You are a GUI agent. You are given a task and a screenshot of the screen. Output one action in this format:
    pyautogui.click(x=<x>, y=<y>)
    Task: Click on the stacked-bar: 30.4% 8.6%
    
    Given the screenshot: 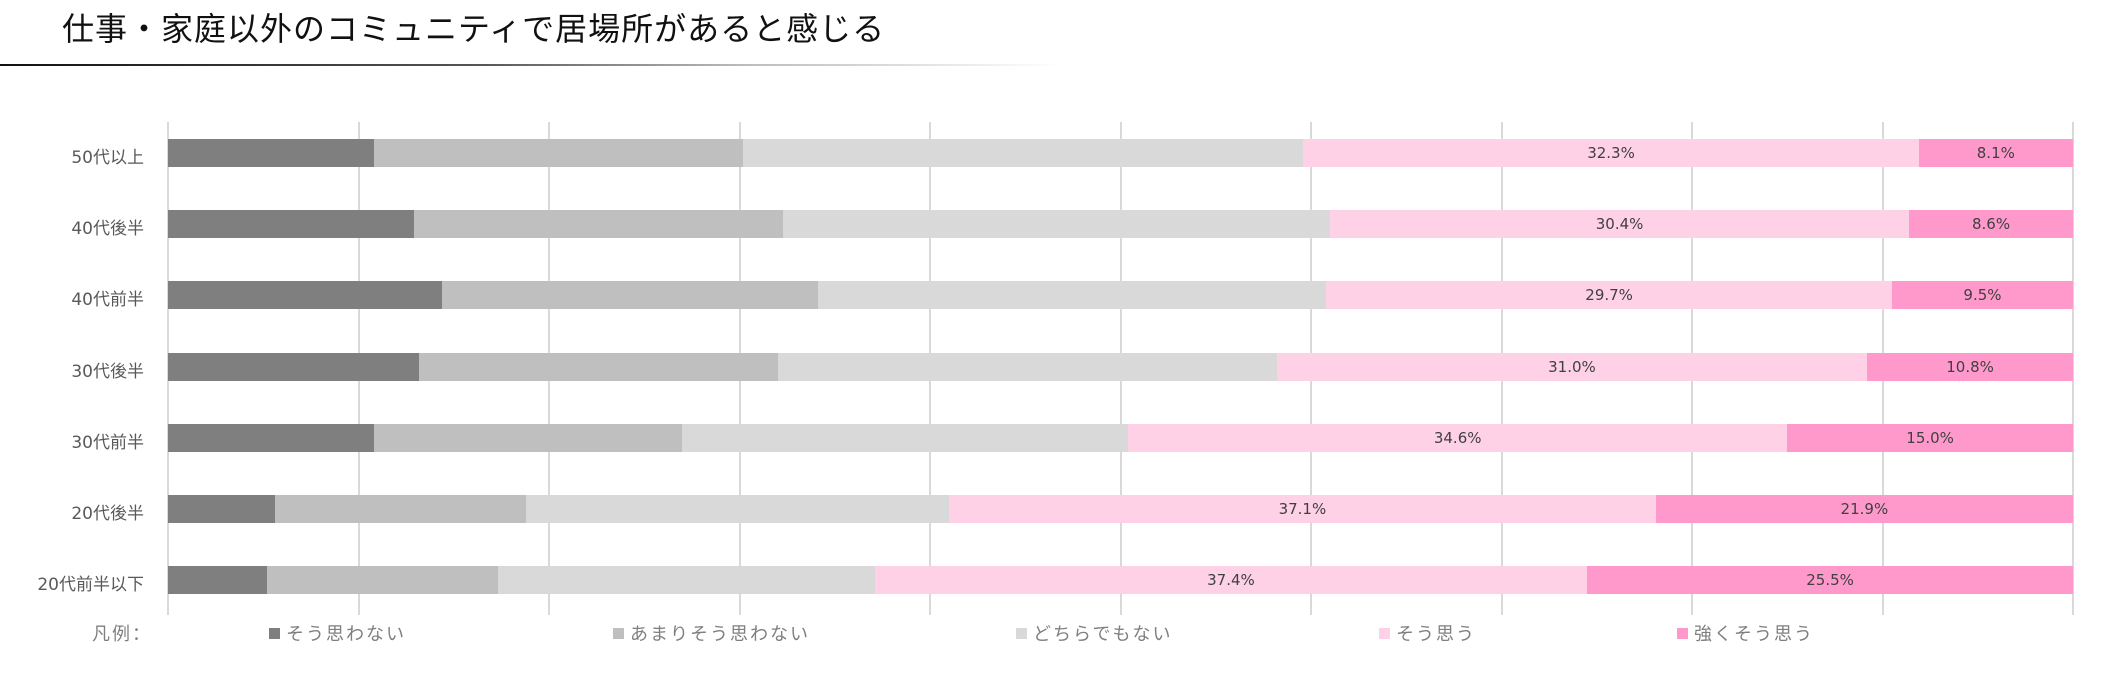 What is the action you would take?
    pyautogui.click(x=1120, y=224)
    